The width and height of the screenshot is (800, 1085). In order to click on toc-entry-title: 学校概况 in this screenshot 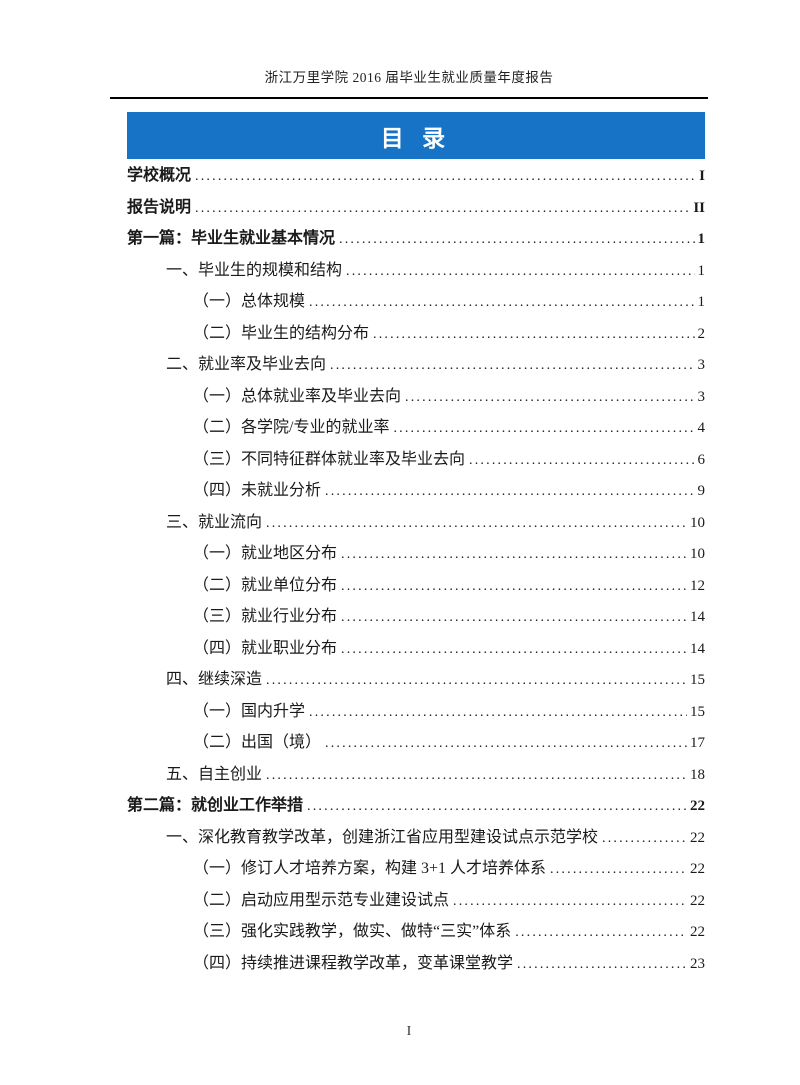, I will do `click(159, 175)`.